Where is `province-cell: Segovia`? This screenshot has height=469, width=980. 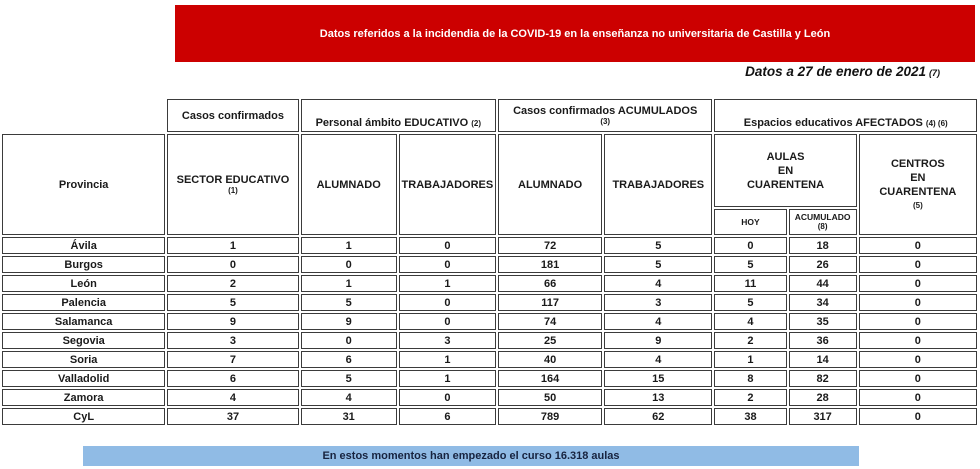 province-cell: Segovia is located at coordinates (84, 340).